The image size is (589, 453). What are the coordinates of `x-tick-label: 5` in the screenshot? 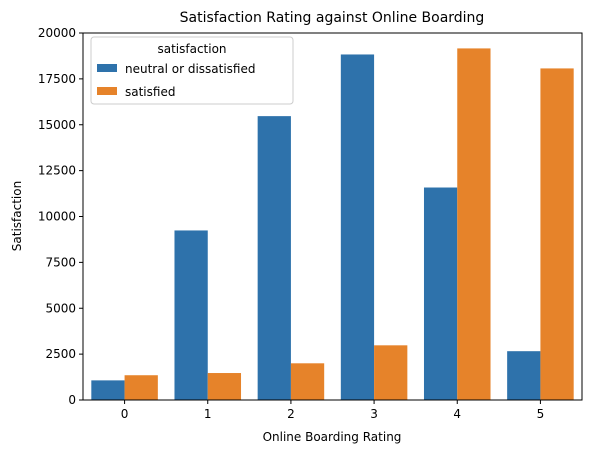 It's located at (541, 414).